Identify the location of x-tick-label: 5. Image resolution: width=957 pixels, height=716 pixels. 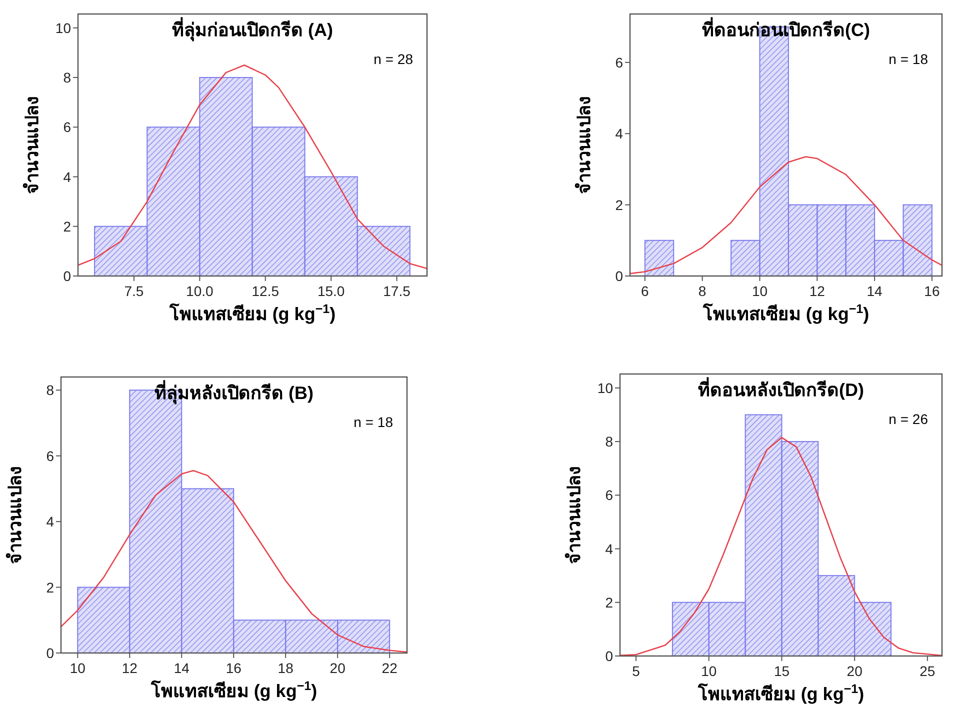
(636, 671).